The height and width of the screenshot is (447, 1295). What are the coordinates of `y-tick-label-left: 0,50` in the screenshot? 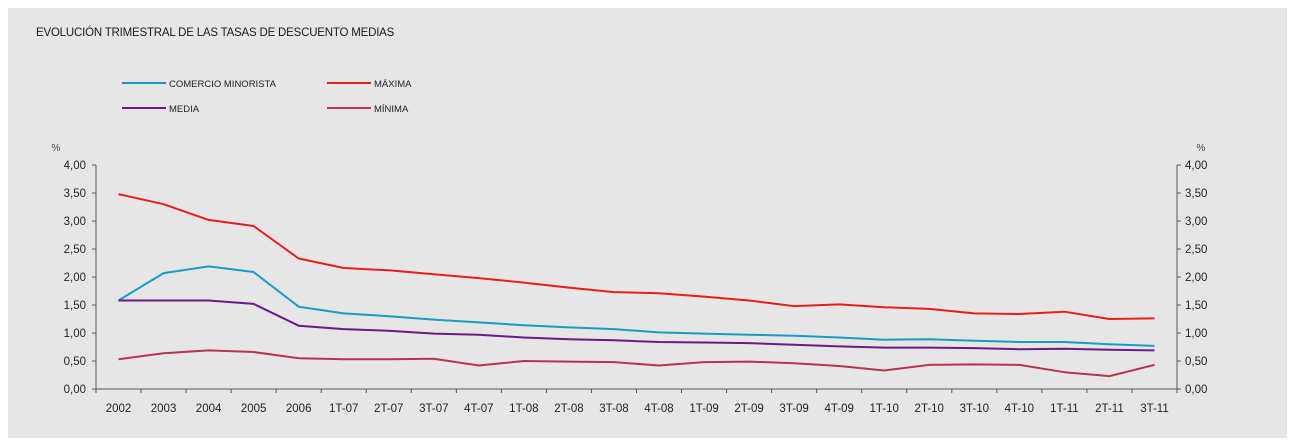 It's located at (75, 362).